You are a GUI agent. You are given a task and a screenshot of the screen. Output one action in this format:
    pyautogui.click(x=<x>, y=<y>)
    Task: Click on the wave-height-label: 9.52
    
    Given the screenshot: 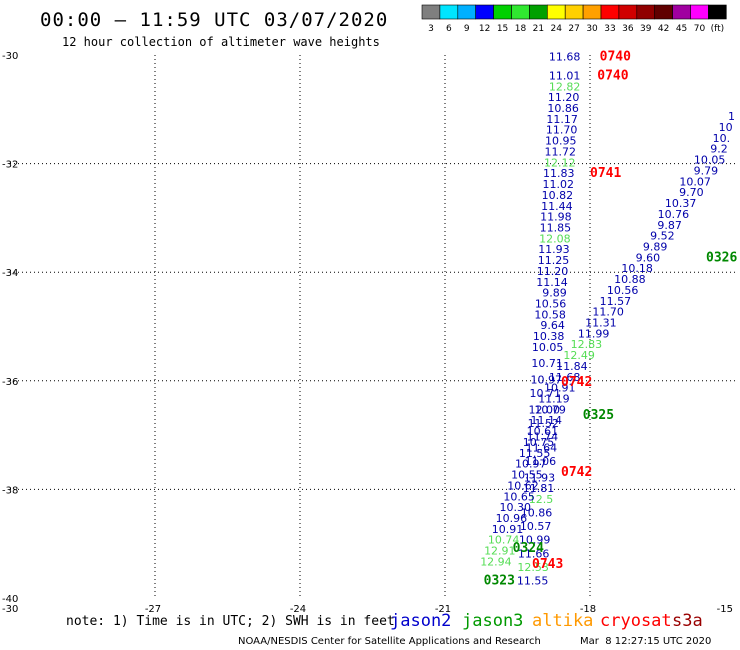 What is the action you would take?
    pyautogui.click(x=662, y=236)
    